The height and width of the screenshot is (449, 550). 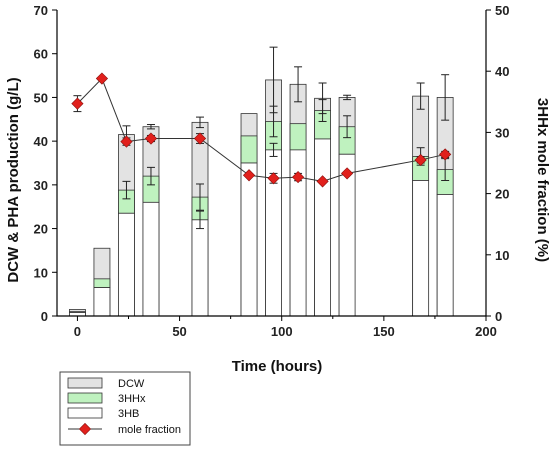 I want to click on y2-tick-label: 40, so click(x=502, y=71).